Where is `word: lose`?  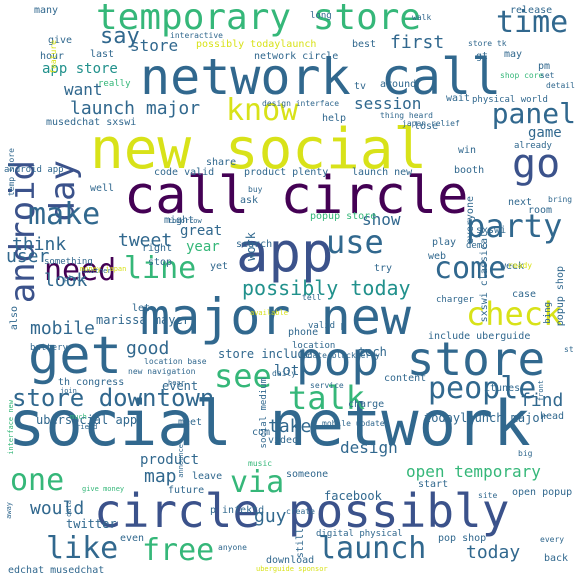 word: lose is located at coordinates (426, 126).